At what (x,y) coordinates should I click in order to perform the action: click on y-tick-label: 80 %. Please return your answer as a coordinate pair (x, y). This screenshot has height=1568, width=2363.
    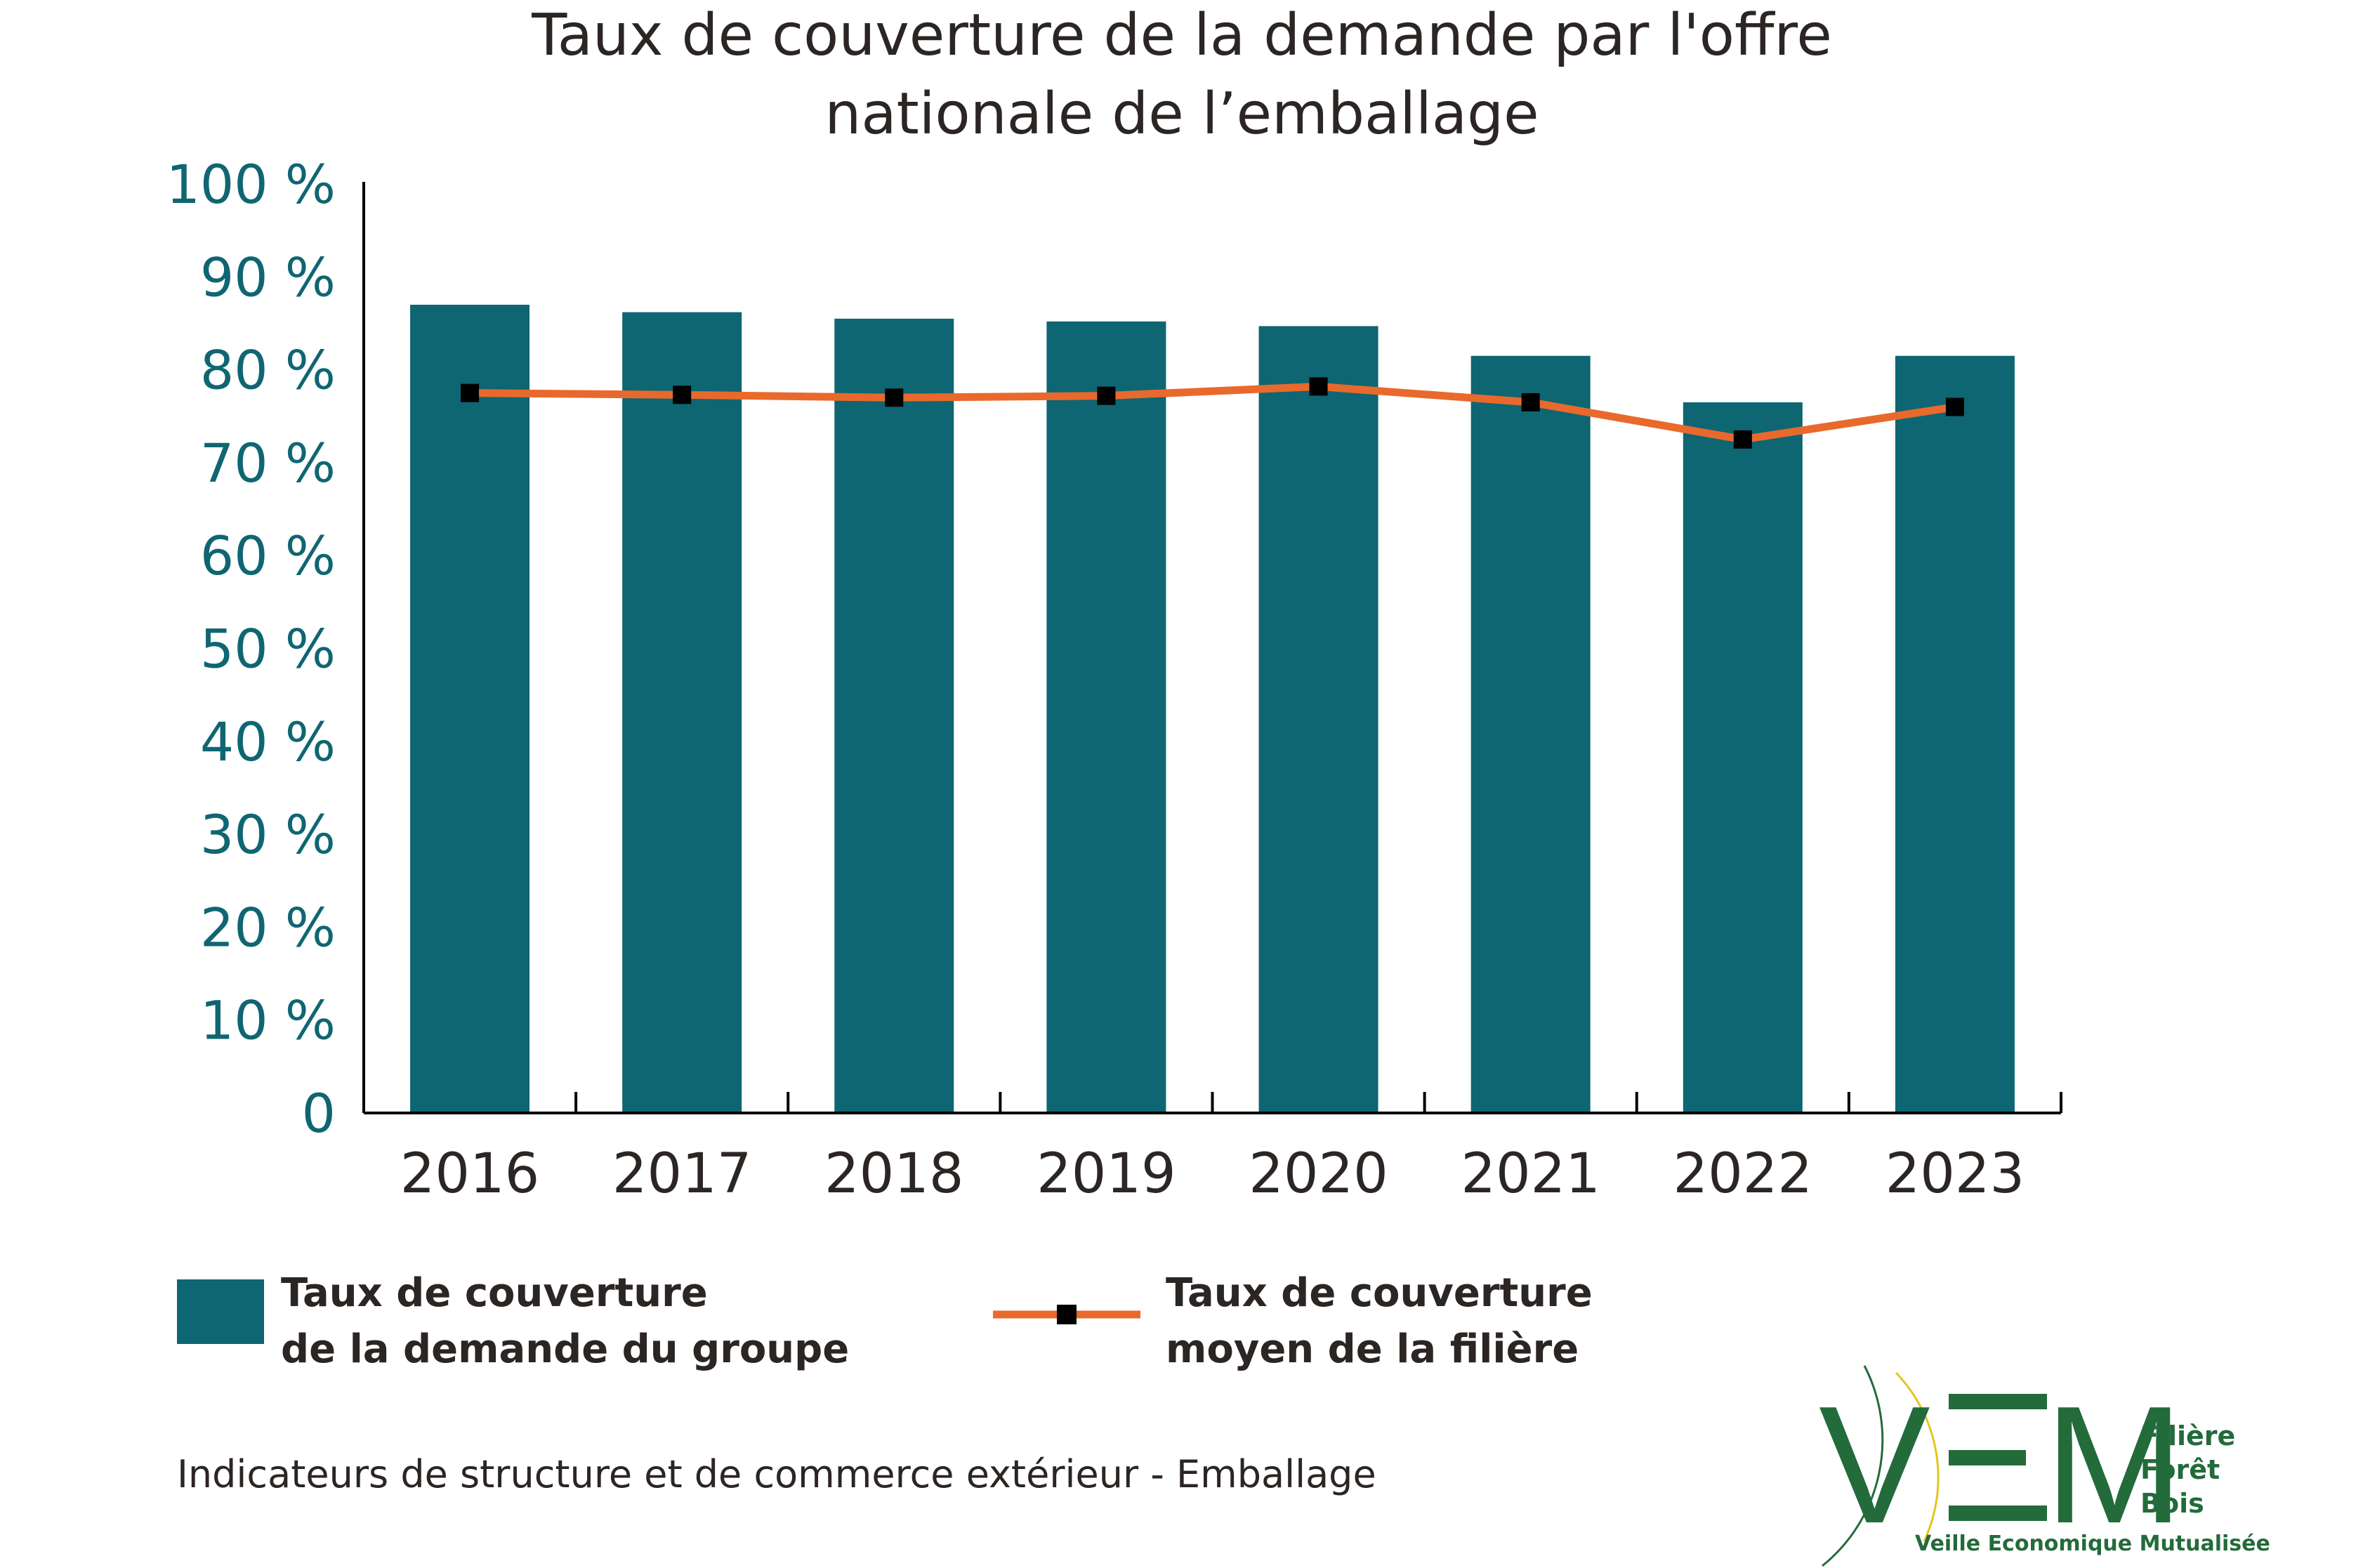
    Looking at the image, I should click on (268, 370).